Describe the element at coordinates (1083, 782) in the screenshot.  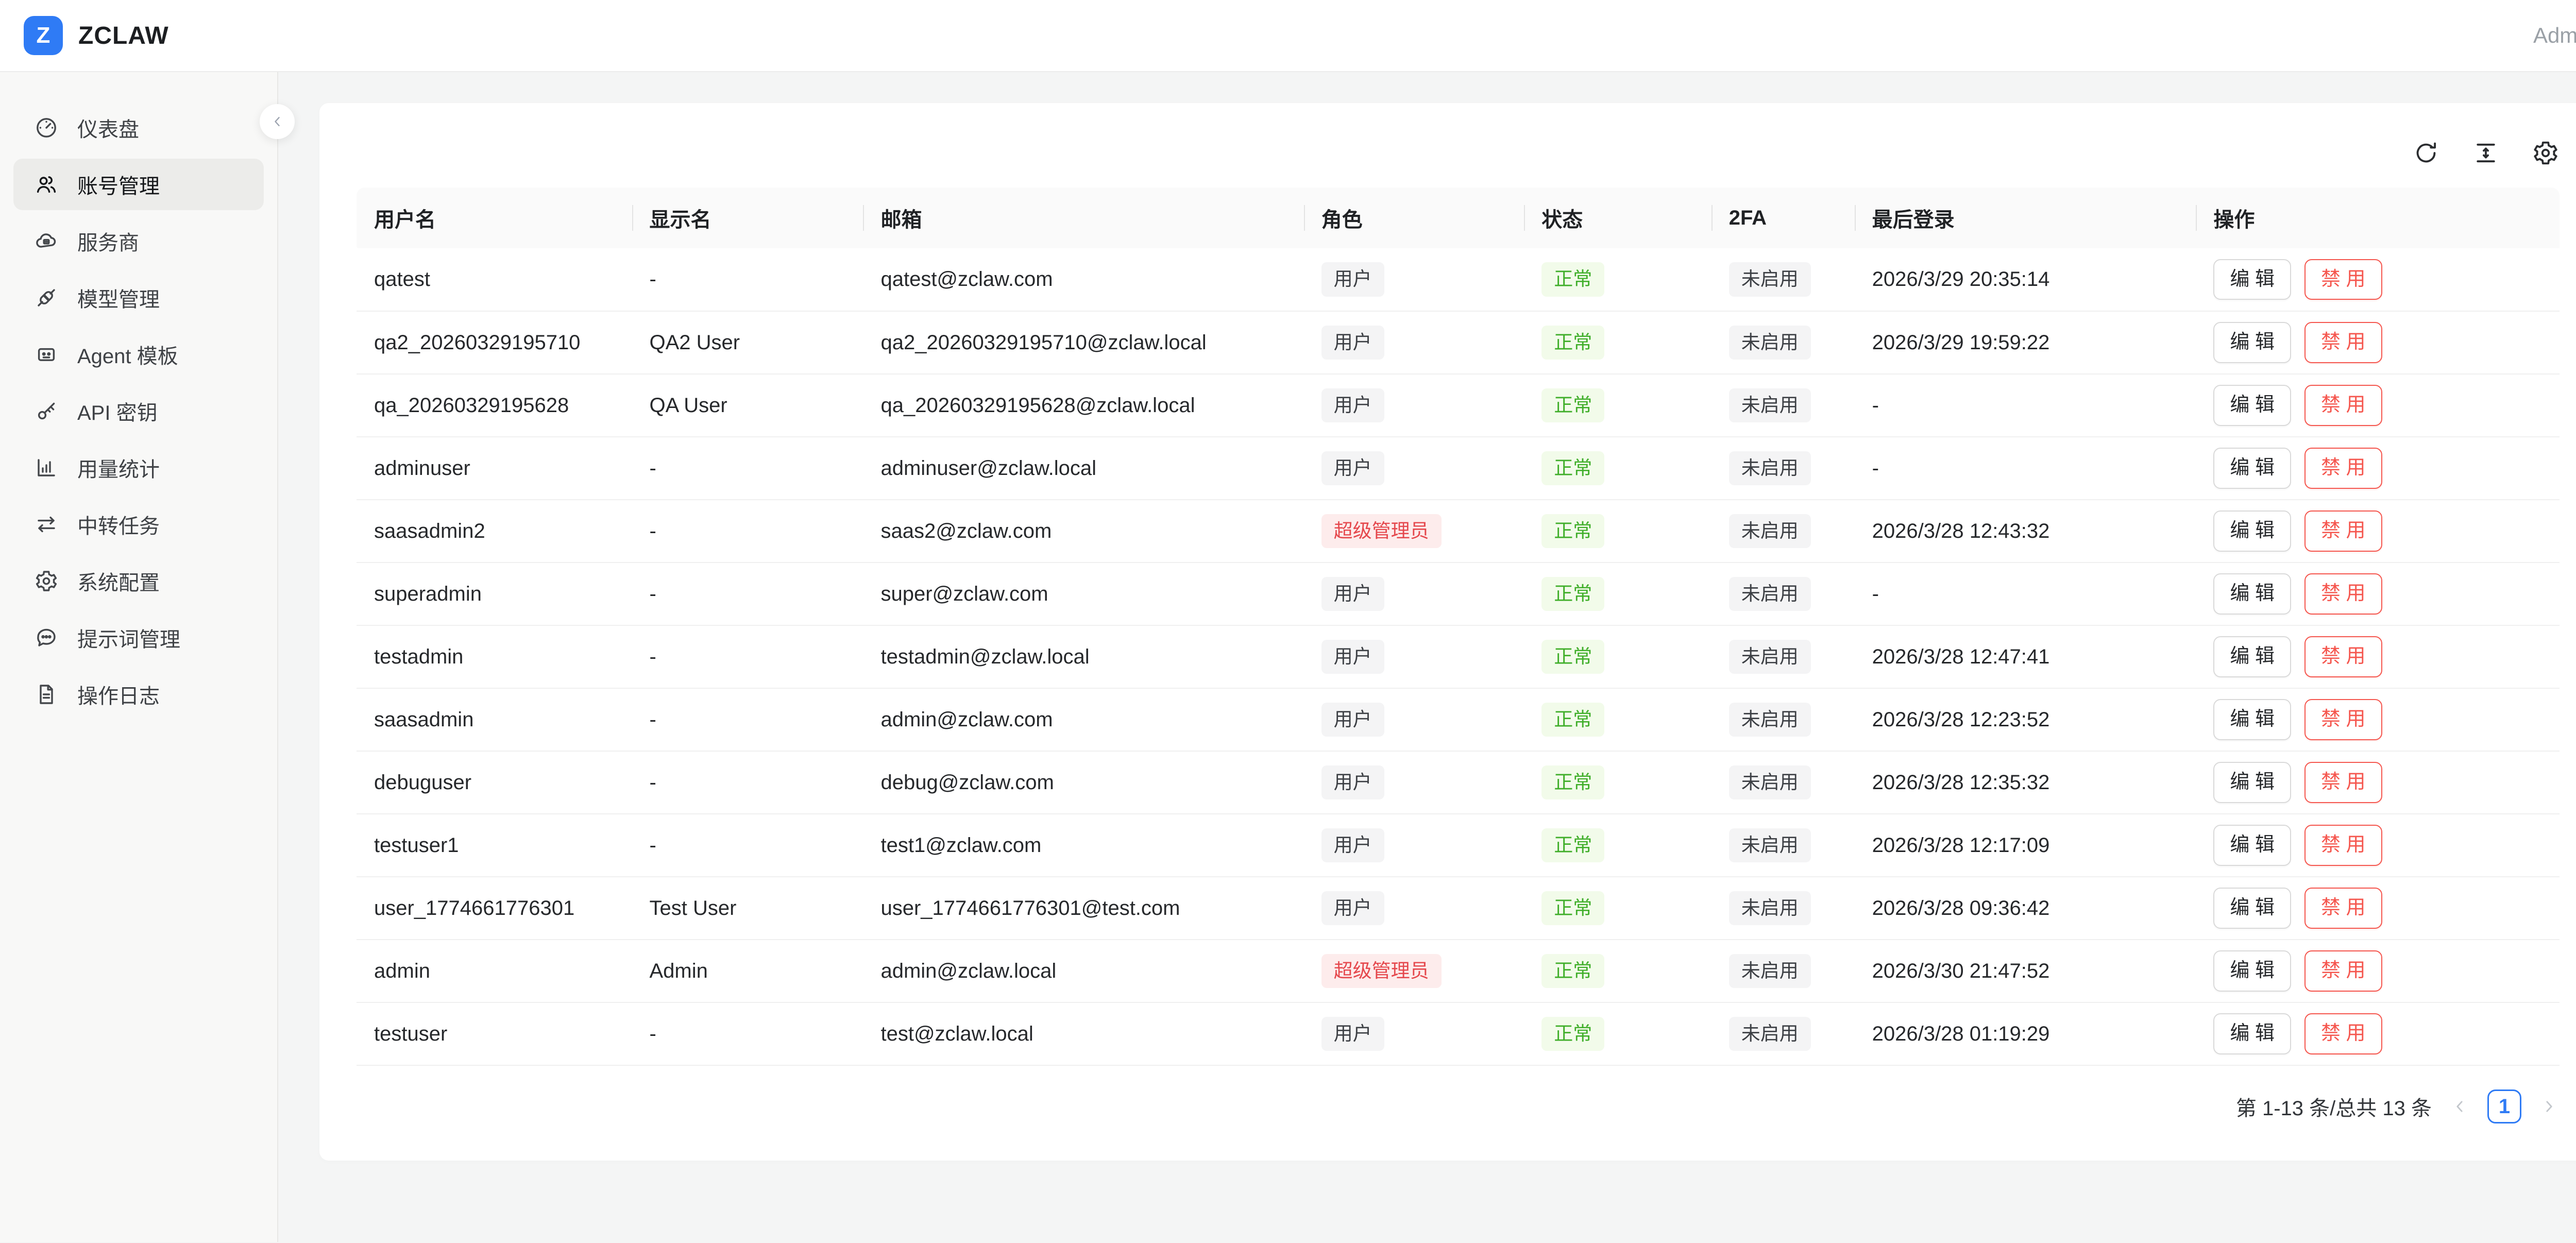
I see `email-cell: debug@zclaw.com` at that location.